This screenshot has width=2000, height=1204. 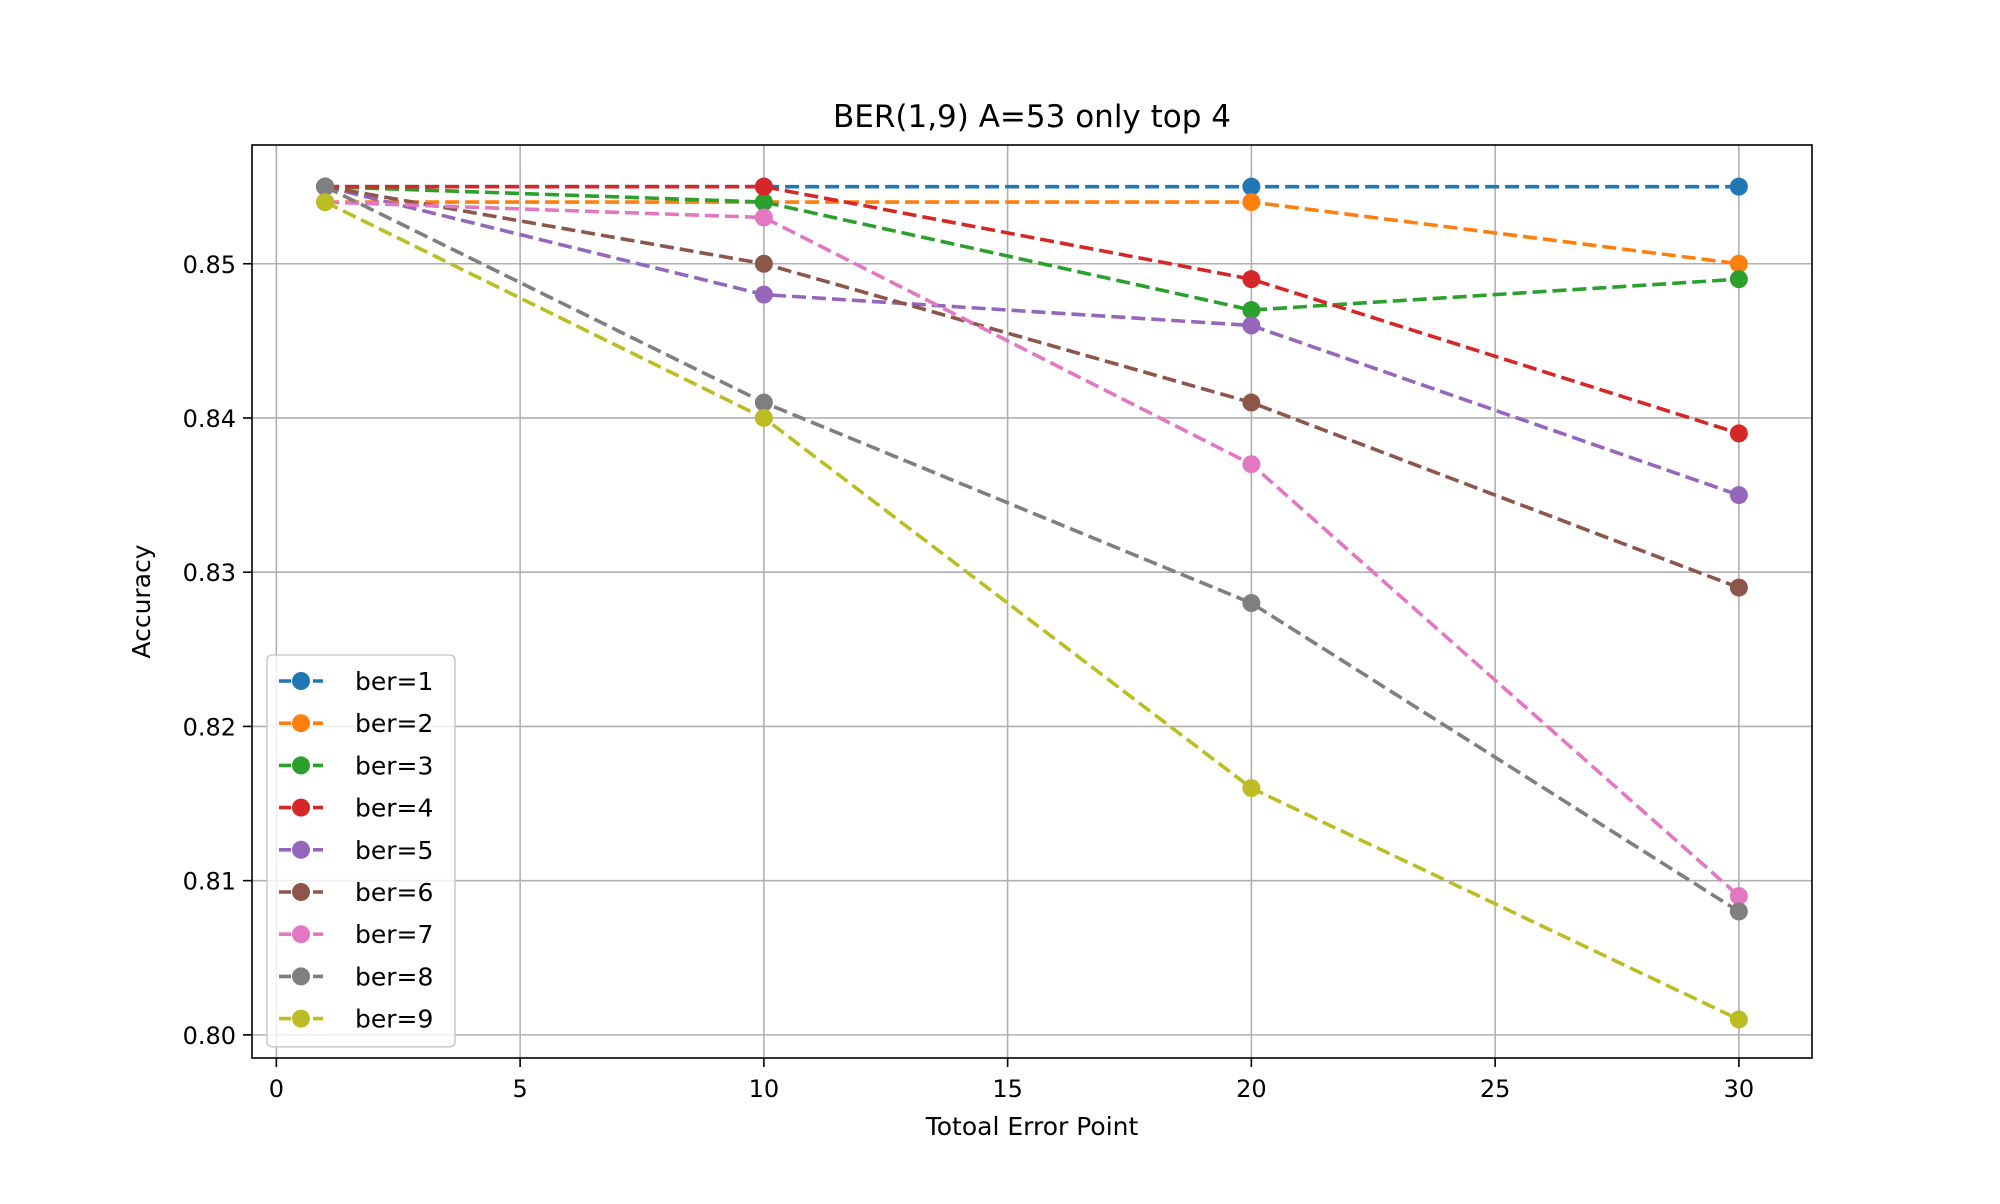 I want to click on y-tick-label: 0.85, so click(x=209, y=265).